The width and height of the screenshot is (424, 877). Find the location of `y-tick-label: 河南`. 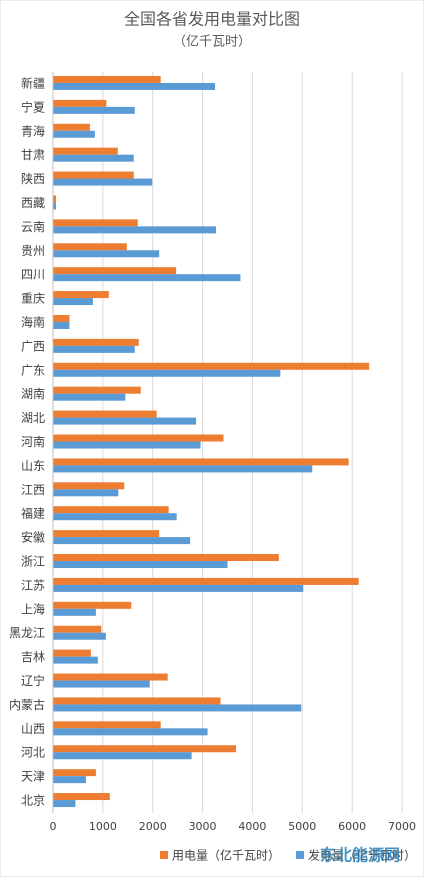

y-tick-label: 河南 is located at coordinates (33, 441).